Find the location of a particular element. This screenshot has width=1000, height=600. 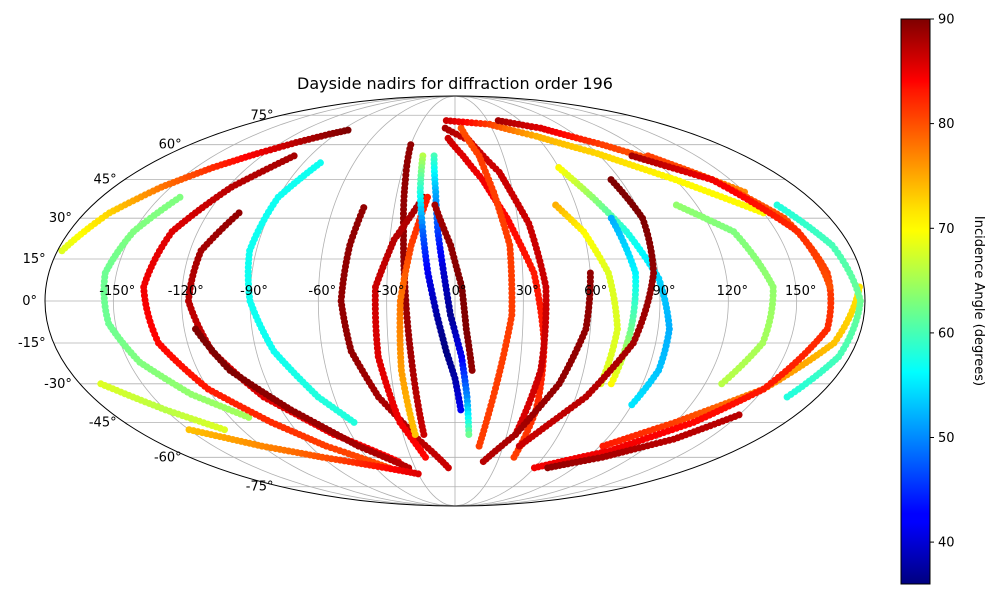

latitude-tick-label: -45° is located at coordinates (103, 422).